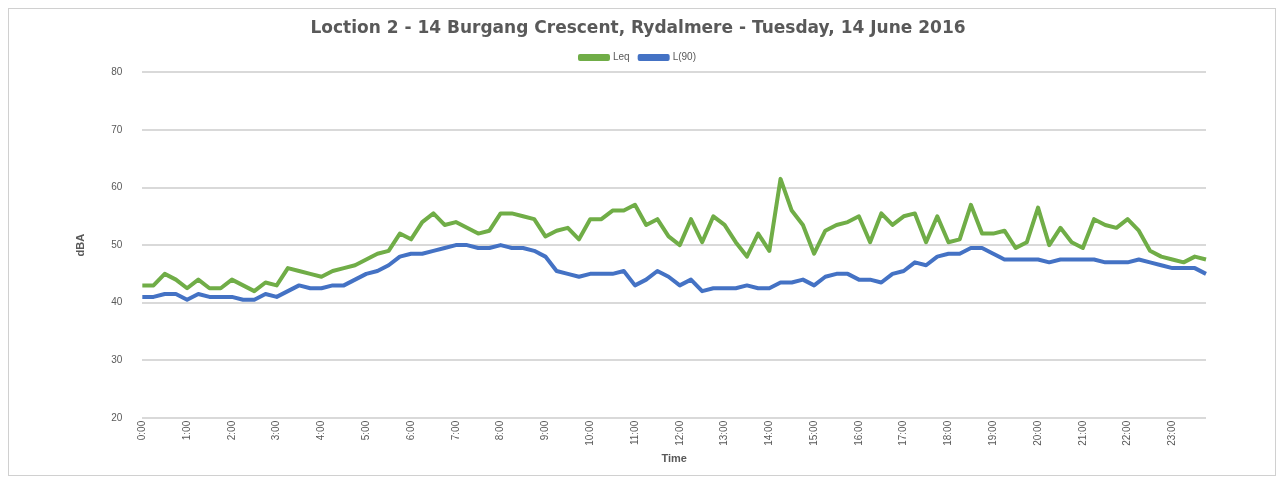  I want to click on y-tick-label: 40, so click(117, 302).